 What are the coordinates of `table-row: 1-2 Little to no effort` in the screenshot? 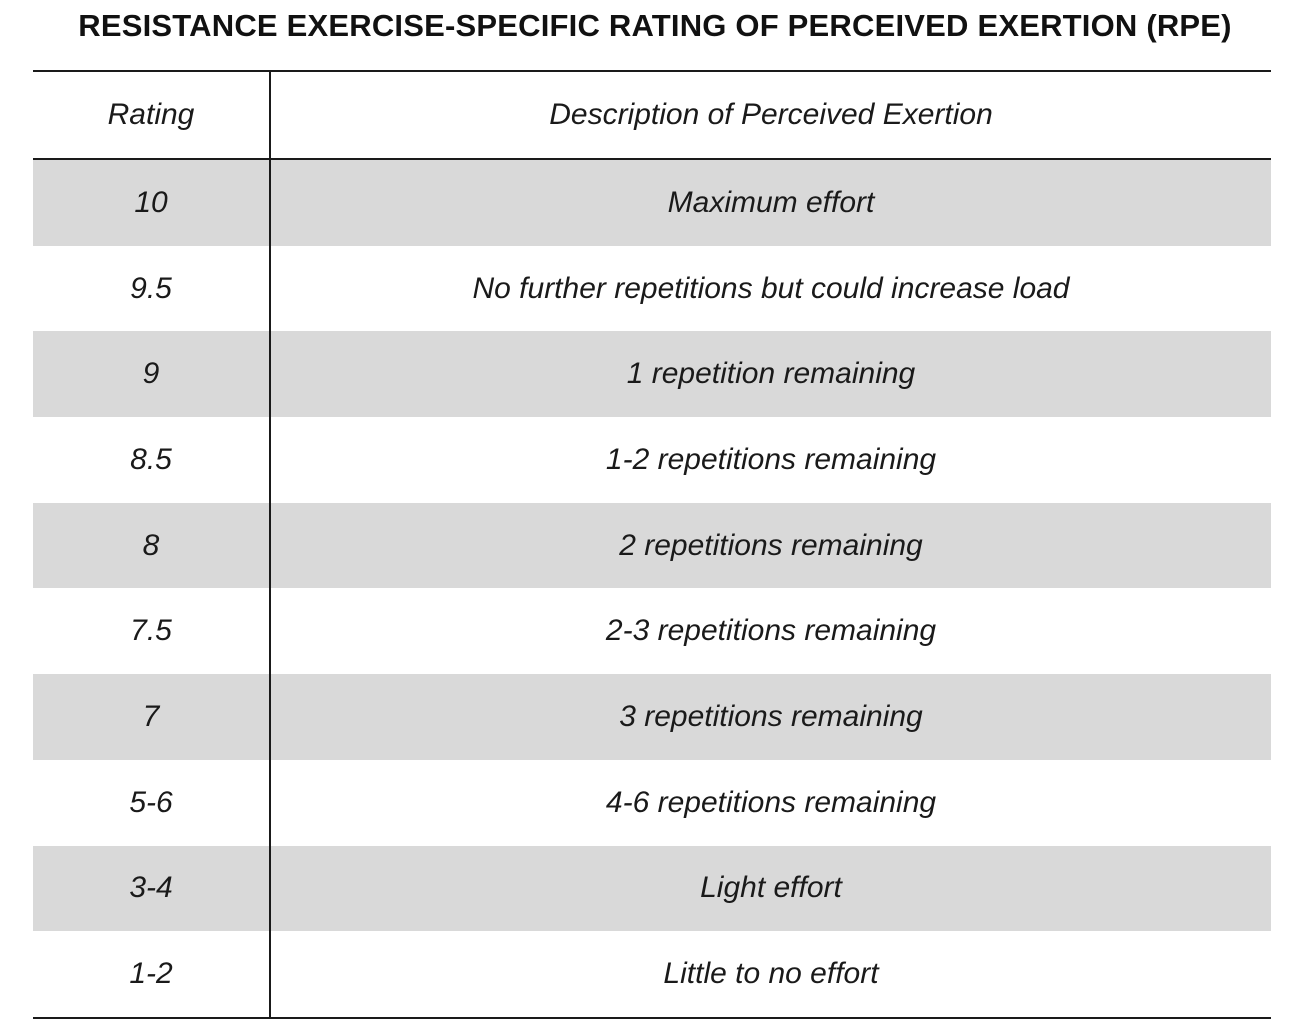 It's located at (652, 974).